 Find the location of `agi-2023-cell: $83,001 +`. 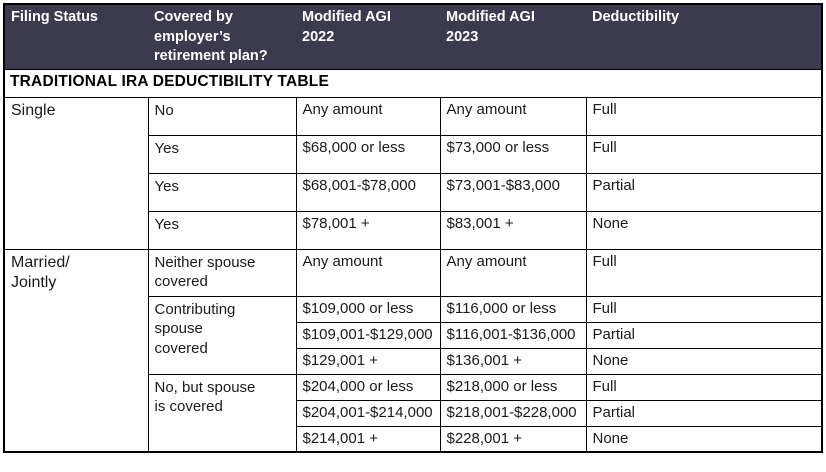

agi-2023-cell: $83,001 + is located at coordinates (513, 230).